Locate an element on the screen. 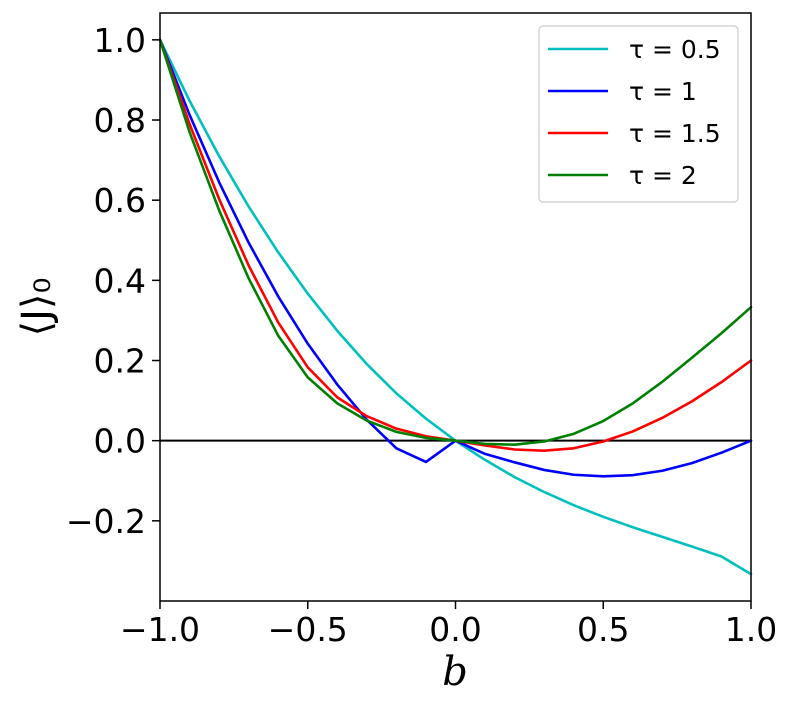 The image size is (792, 708). y-tick-label: 0.4 is located at coordinates (120, 280).